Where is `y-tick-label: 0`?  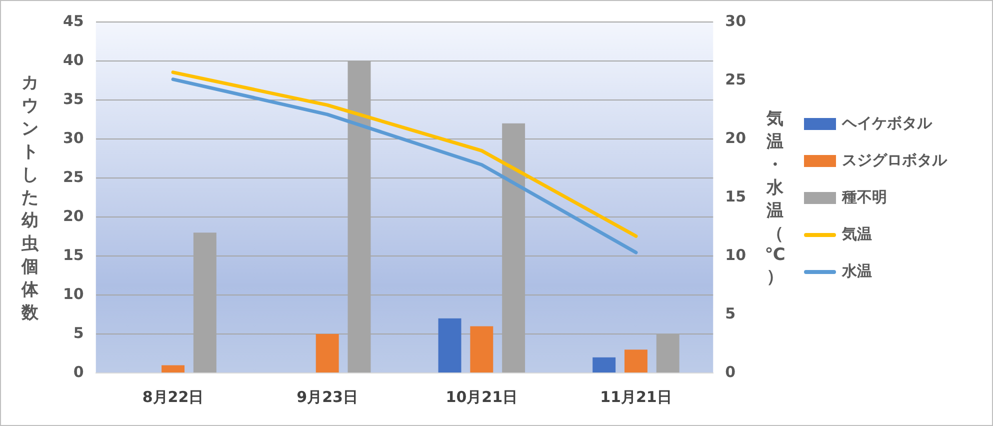
y-tick-label: 0 is located at coordinates (78, 371).